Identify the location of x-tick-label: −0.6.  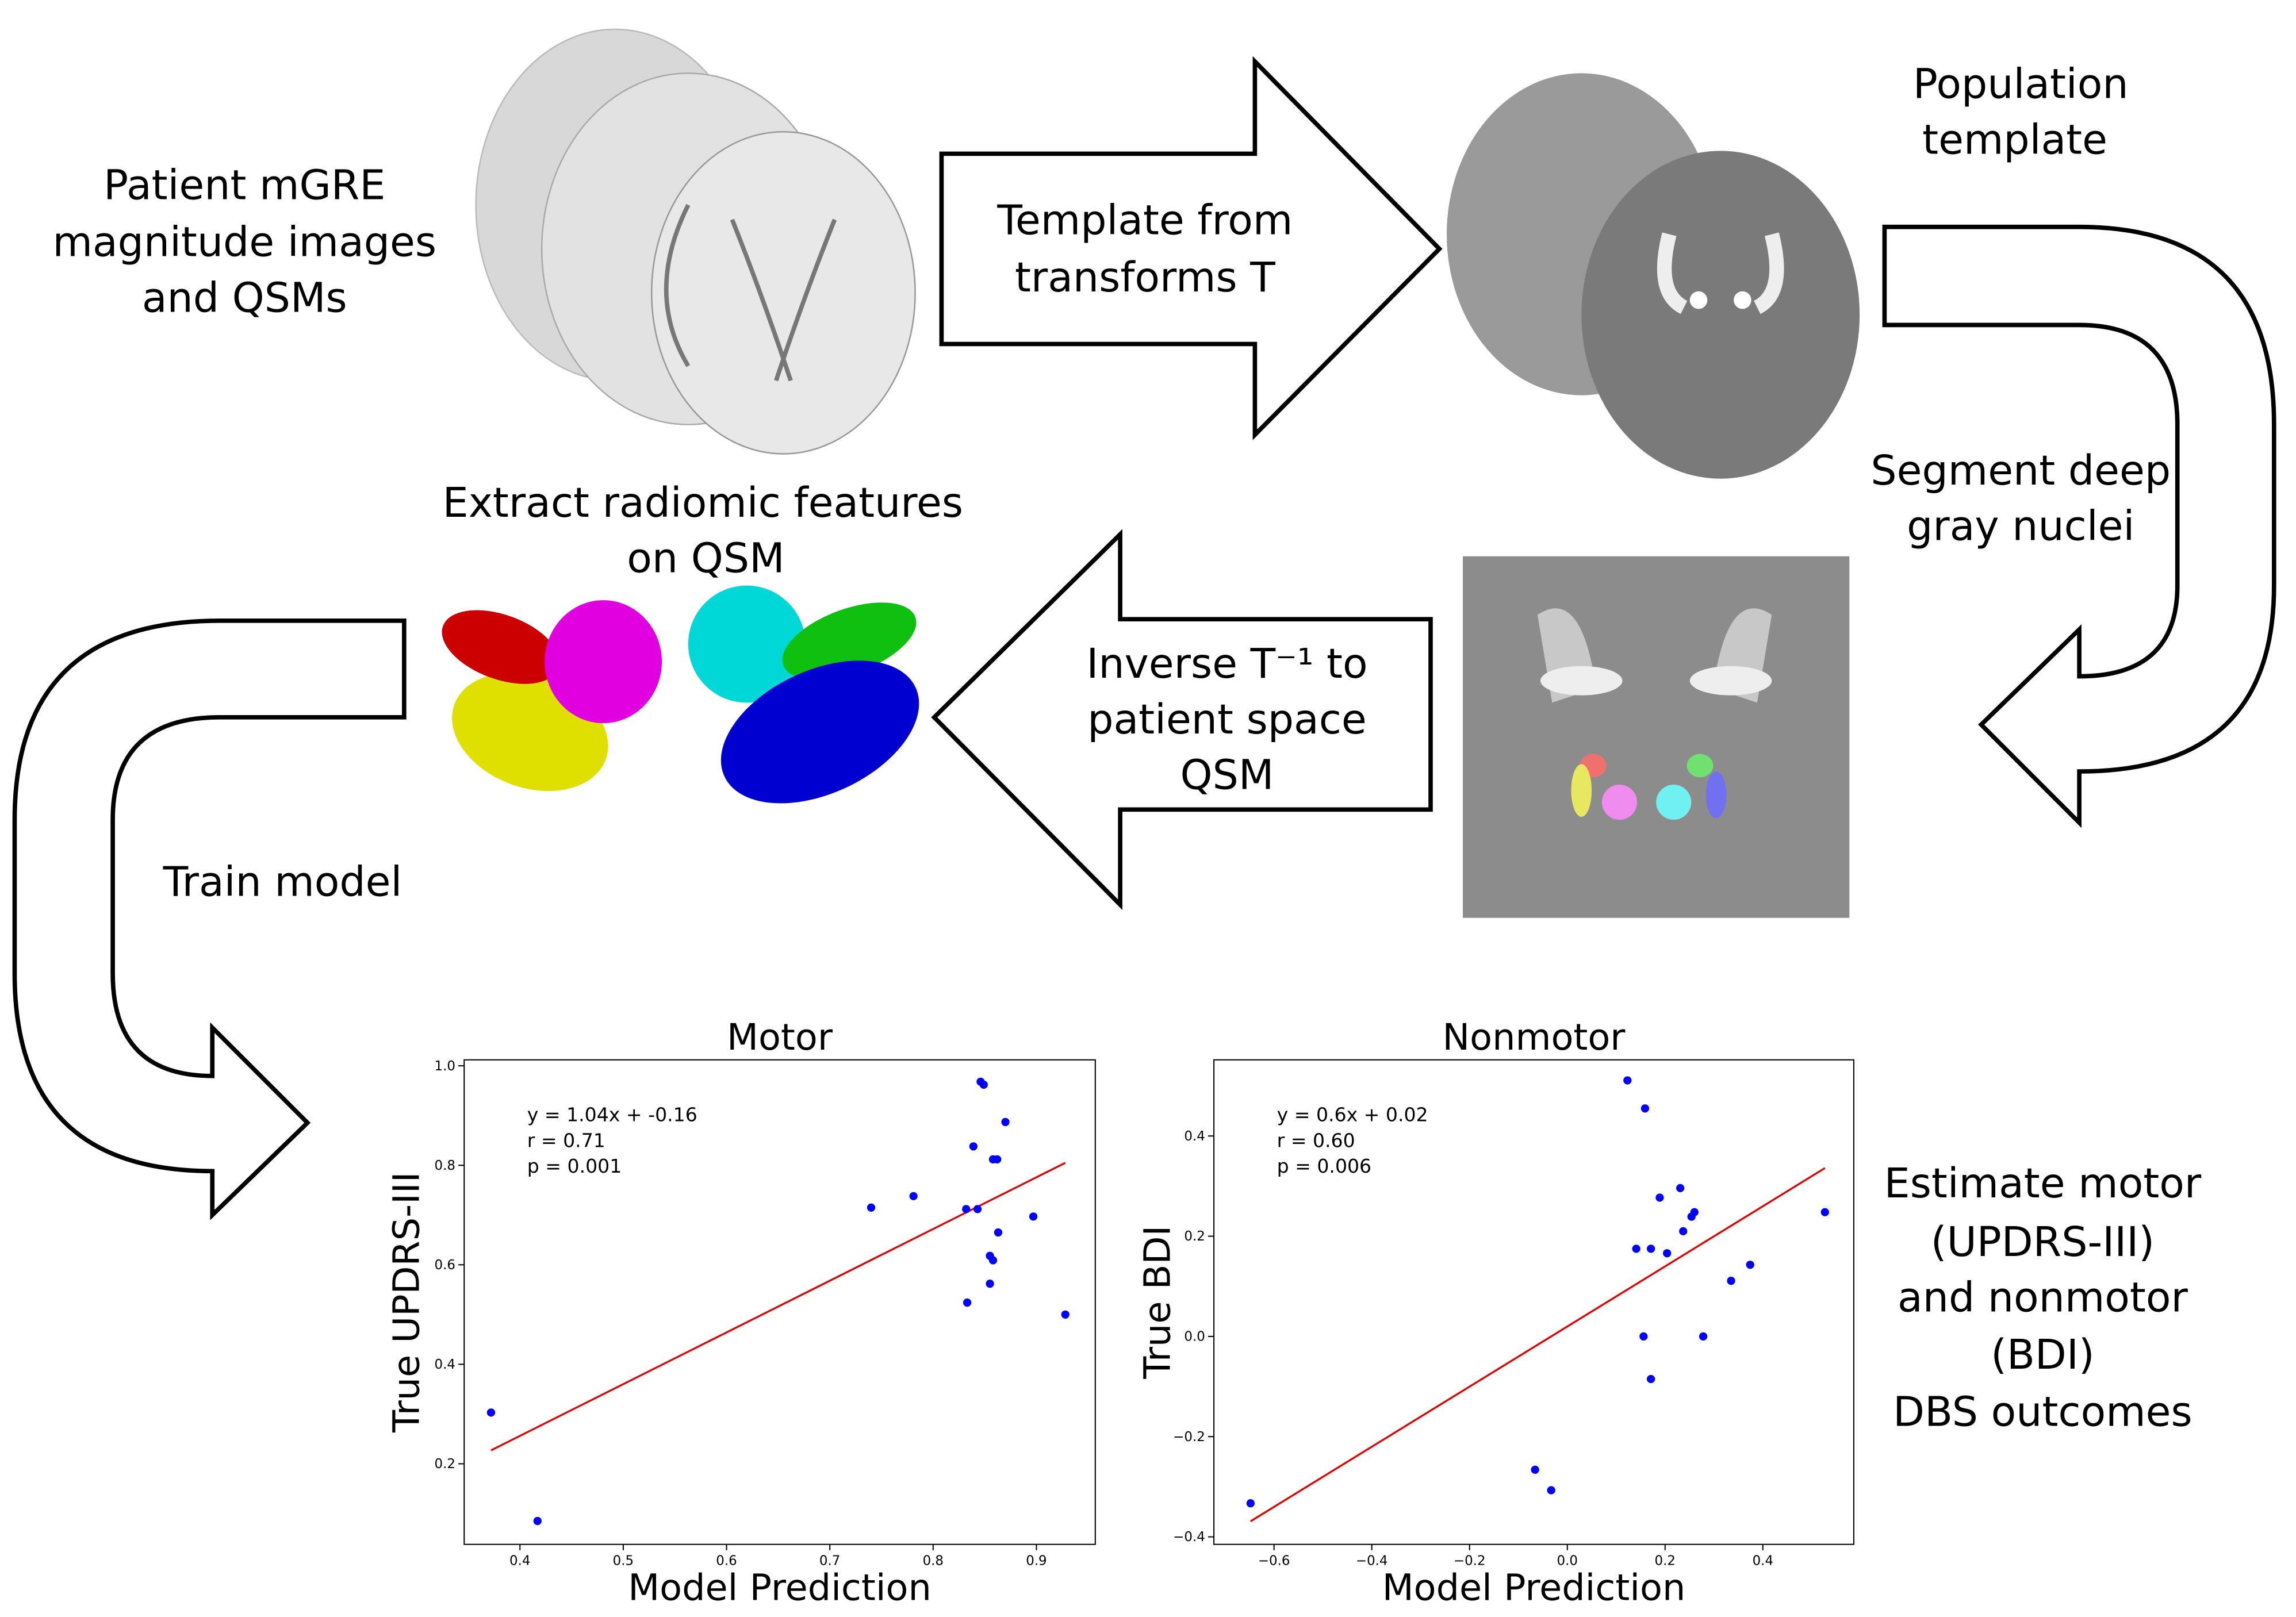
(1274, 1560).